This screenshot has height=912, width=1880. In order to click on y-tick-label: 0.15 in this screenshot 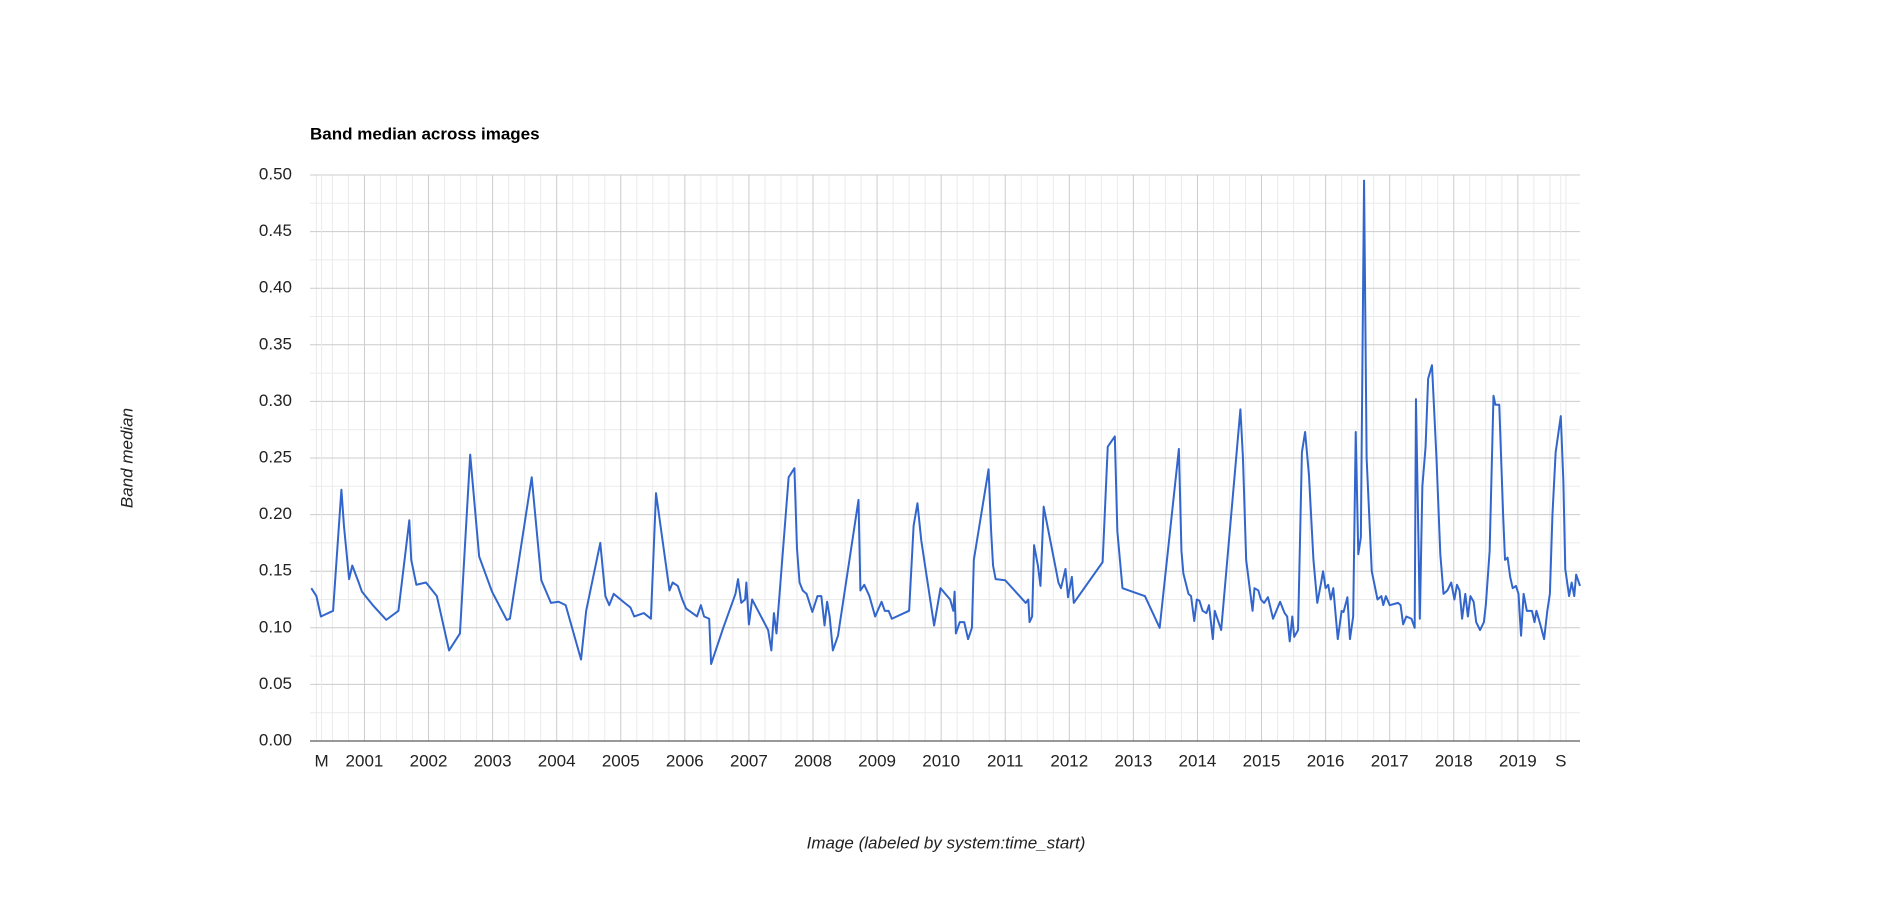, I will do `click(275, 570)`.